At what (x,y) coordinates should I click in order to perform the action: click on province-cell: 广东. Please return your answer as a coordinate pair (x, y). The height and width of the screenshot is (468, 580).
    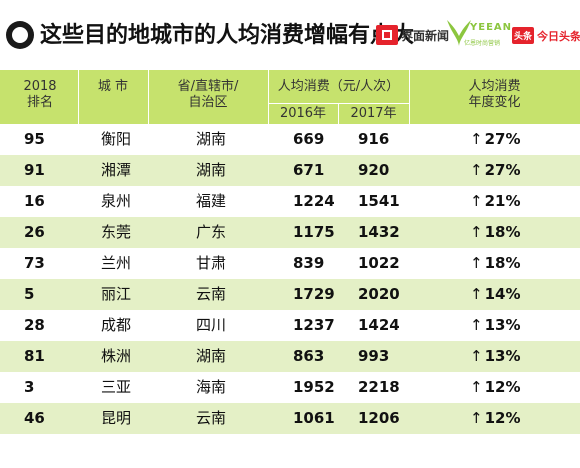
    Looking at the image, I should click on (211, 232).